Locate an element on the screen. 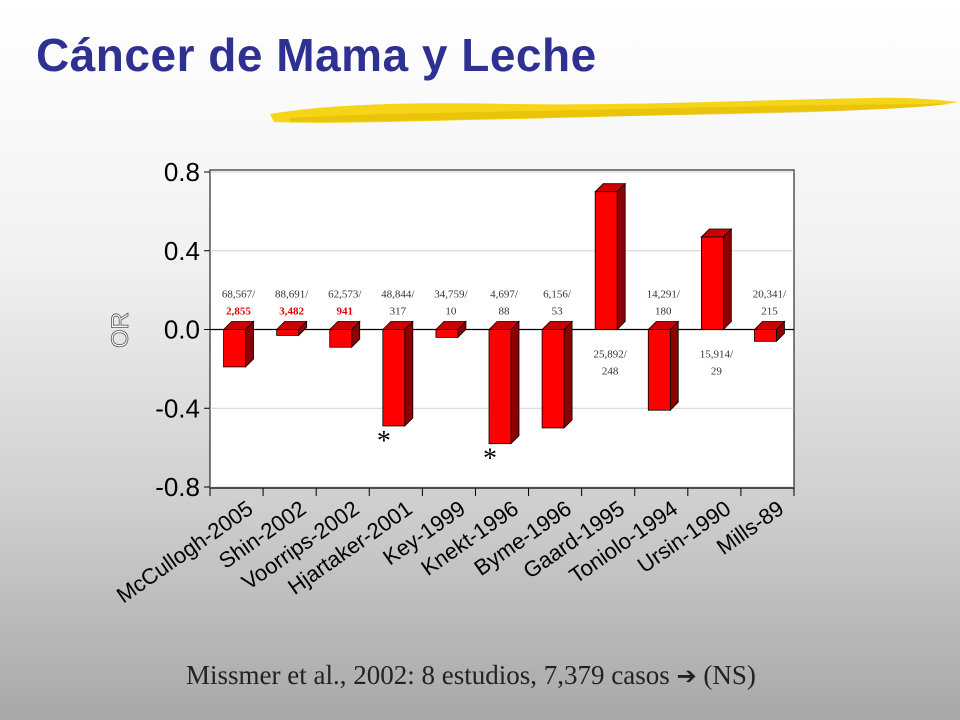 The height and width of the screenshot is (720, 960). data-label-bottom: 941 is located at coordinates (344, 312).